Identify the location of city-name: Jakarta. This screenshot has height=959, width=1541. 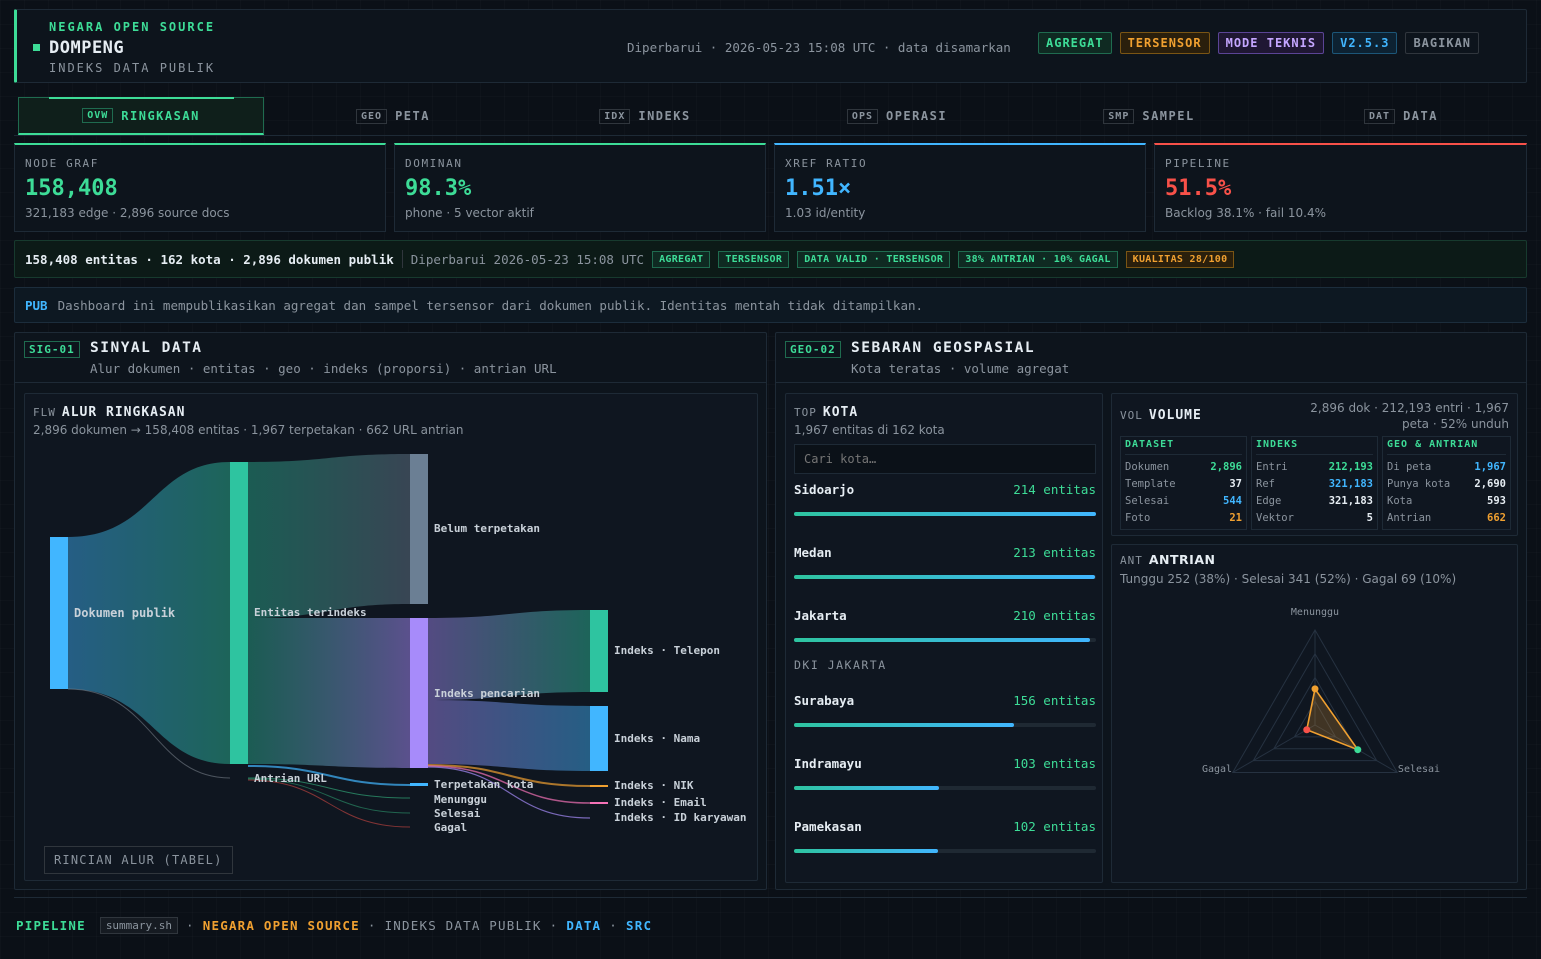
(820, 615).